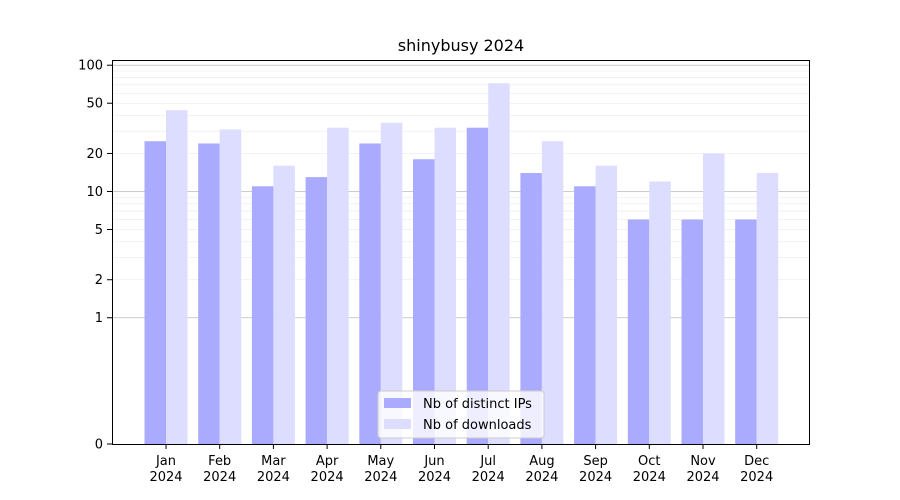  What do you see at coordinates (380, 461) in the screenshot?
I see `x-tick-label-month: May` at bounding box center [380, 461].